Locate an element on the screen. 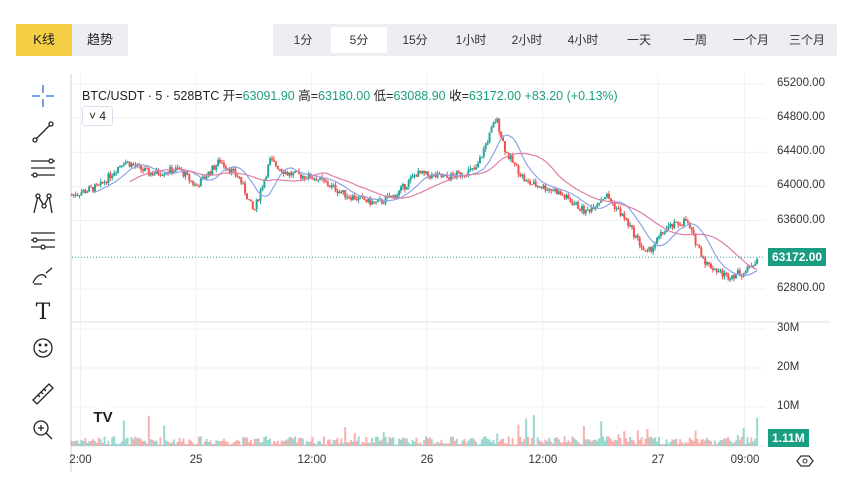 This screenshot has width=860, height=490. low-label: 低= is located at coordinates (383, 96).